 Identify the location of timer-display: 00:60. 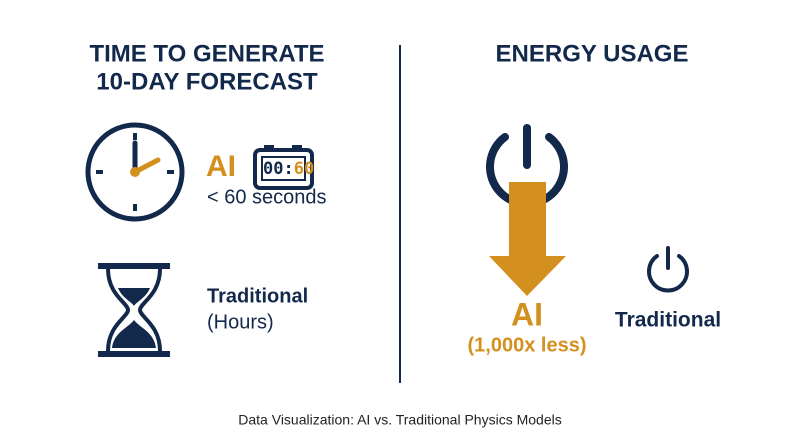
(288, 169).